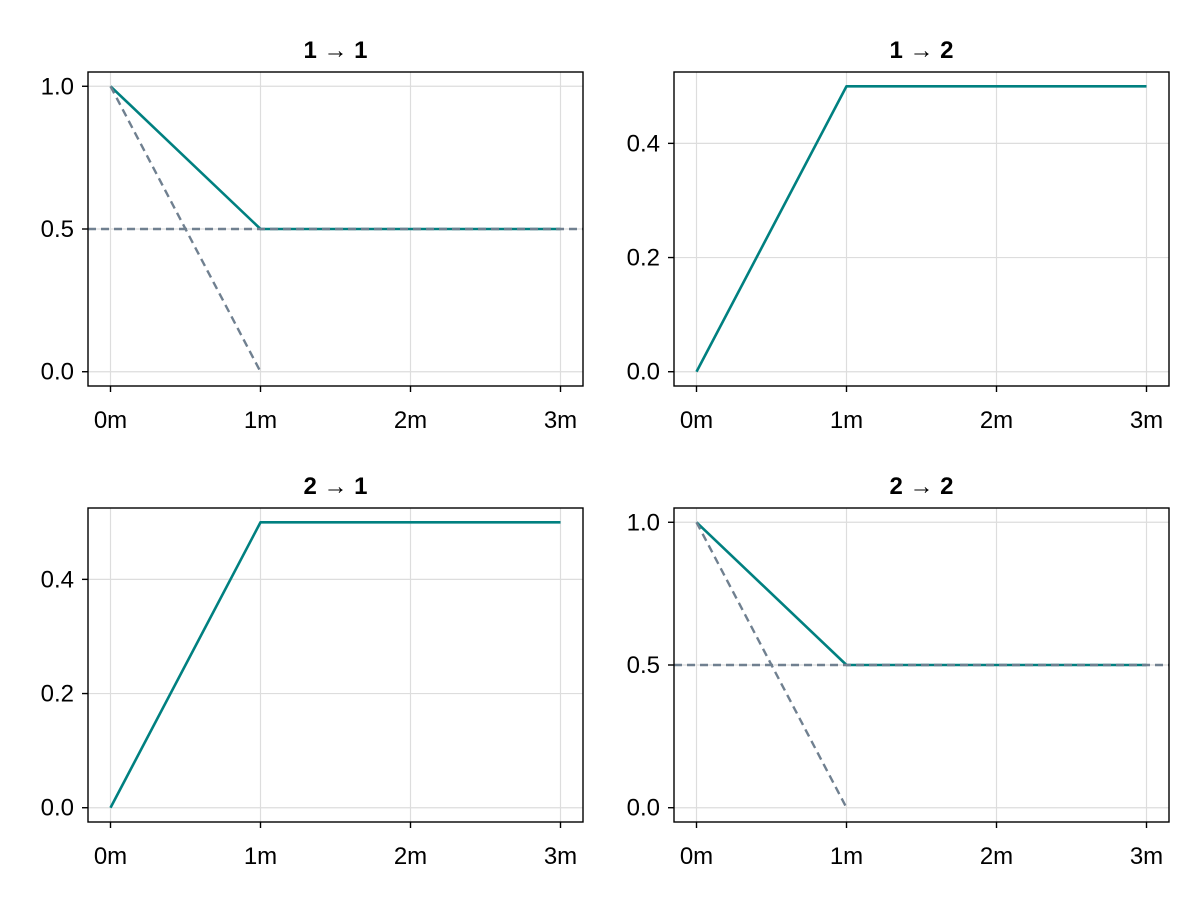 The image size is (1200, 905). Describe the element at coordinates (921, 486) in the screenshot. I see `panel-title: 2 → 2` at that location.